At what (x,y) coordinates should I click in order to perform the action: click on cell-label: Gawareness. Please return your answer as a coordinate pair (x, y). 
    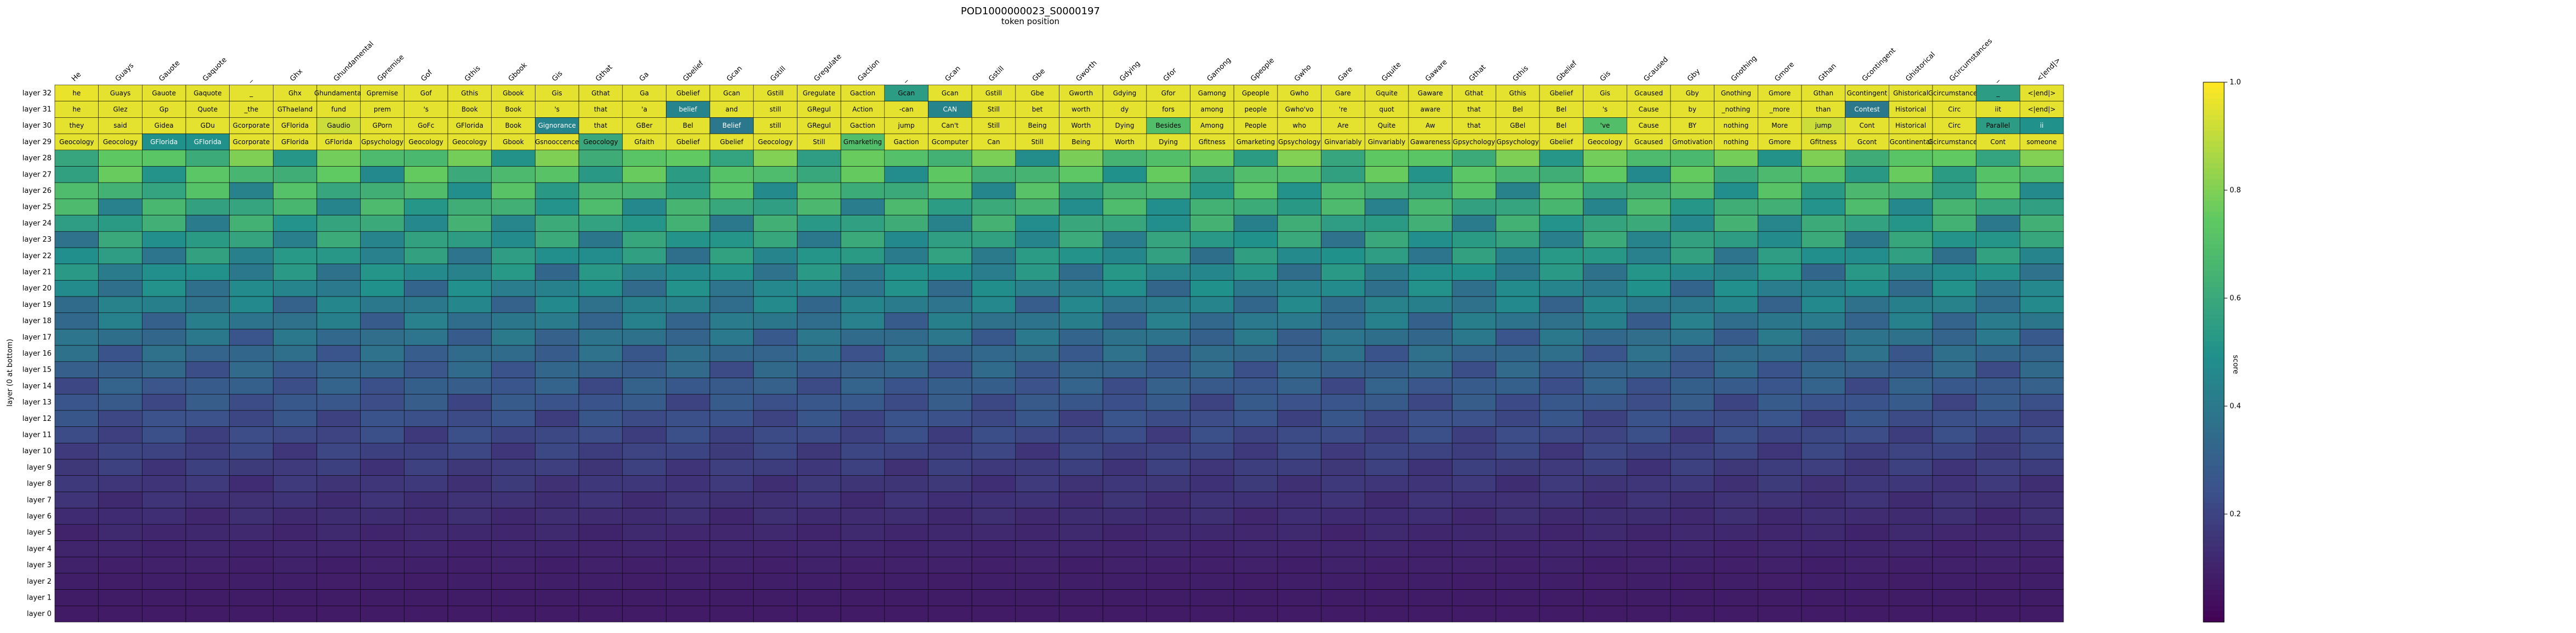
    Looking at the image, I should click on (1430, 142).